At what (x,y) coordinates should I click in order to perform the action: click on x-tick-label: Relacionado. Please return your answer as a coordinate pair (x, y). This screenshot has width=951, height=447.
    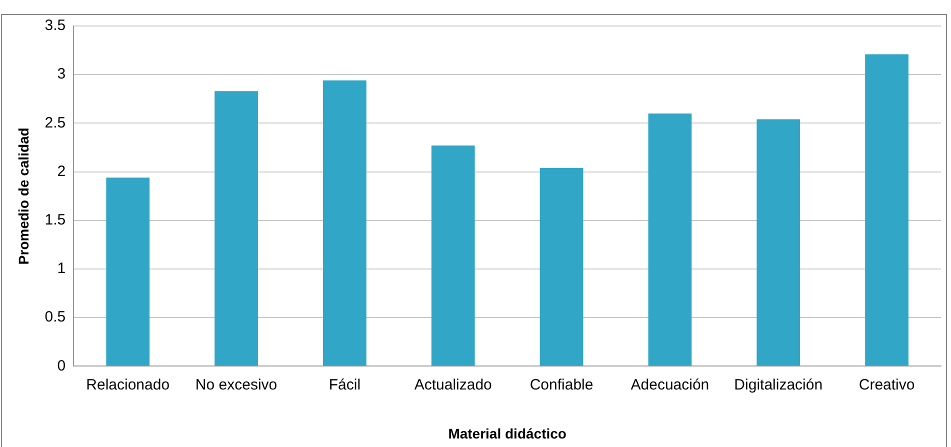
    Looking at the image, I should click on (128, 385).